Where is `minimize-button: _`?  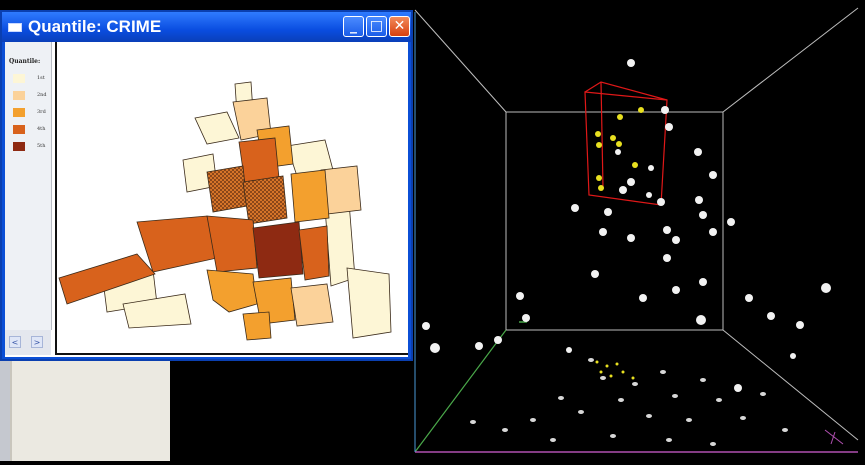 minimize-button: _ is located at coordinates (353, 26).